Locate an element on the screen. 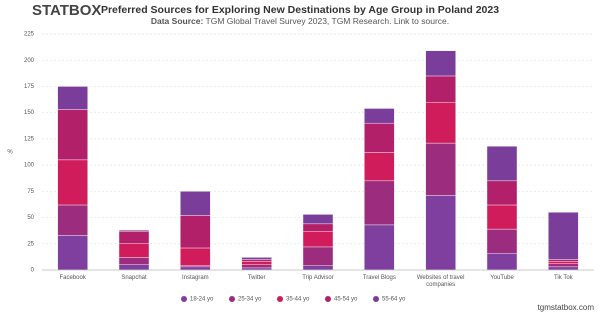 The width and height of the screenshot is (600, 314). x-tick-label: Travel Blogs is located at coordinates (379, 278).